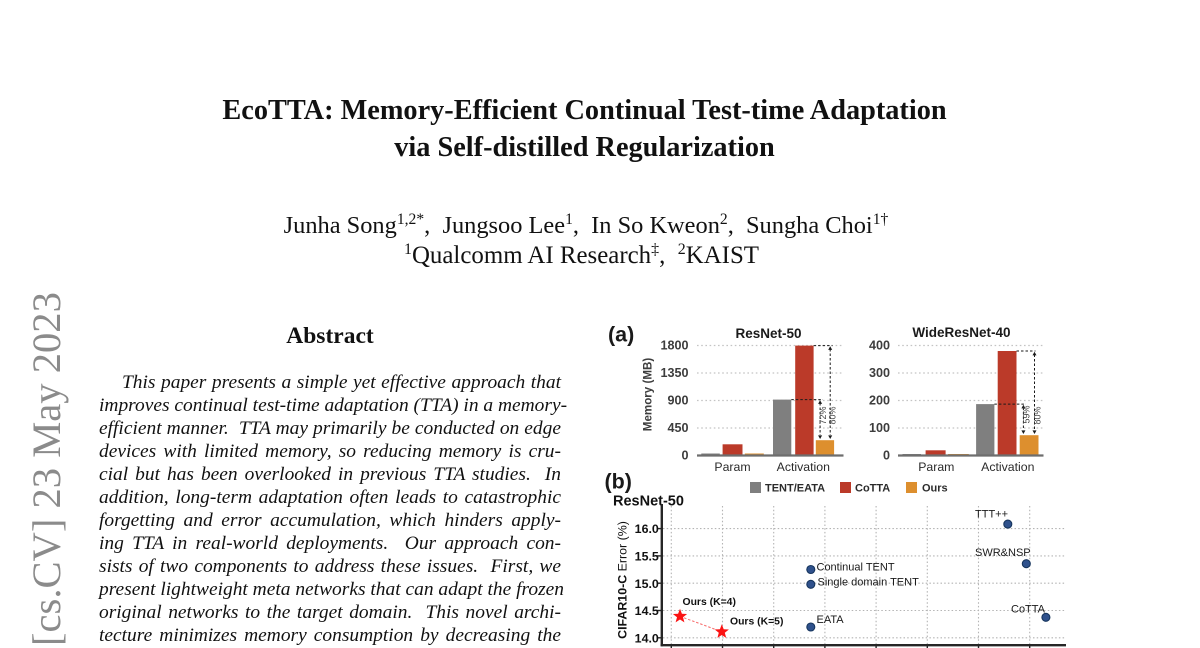  Describe the element at coordinates (647, 557) in the screenshot. I see `svg-text: 15.5` at that location.